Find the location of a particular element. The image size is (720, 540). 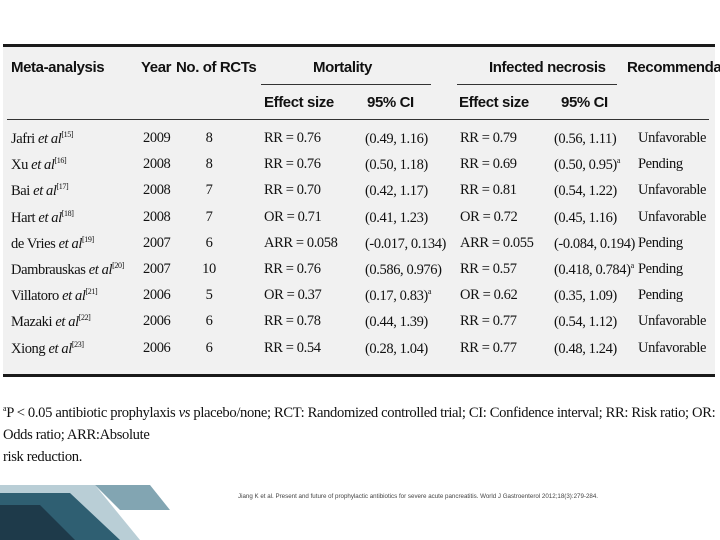

cell-year: 2008 is located at coordinates (157, 164).